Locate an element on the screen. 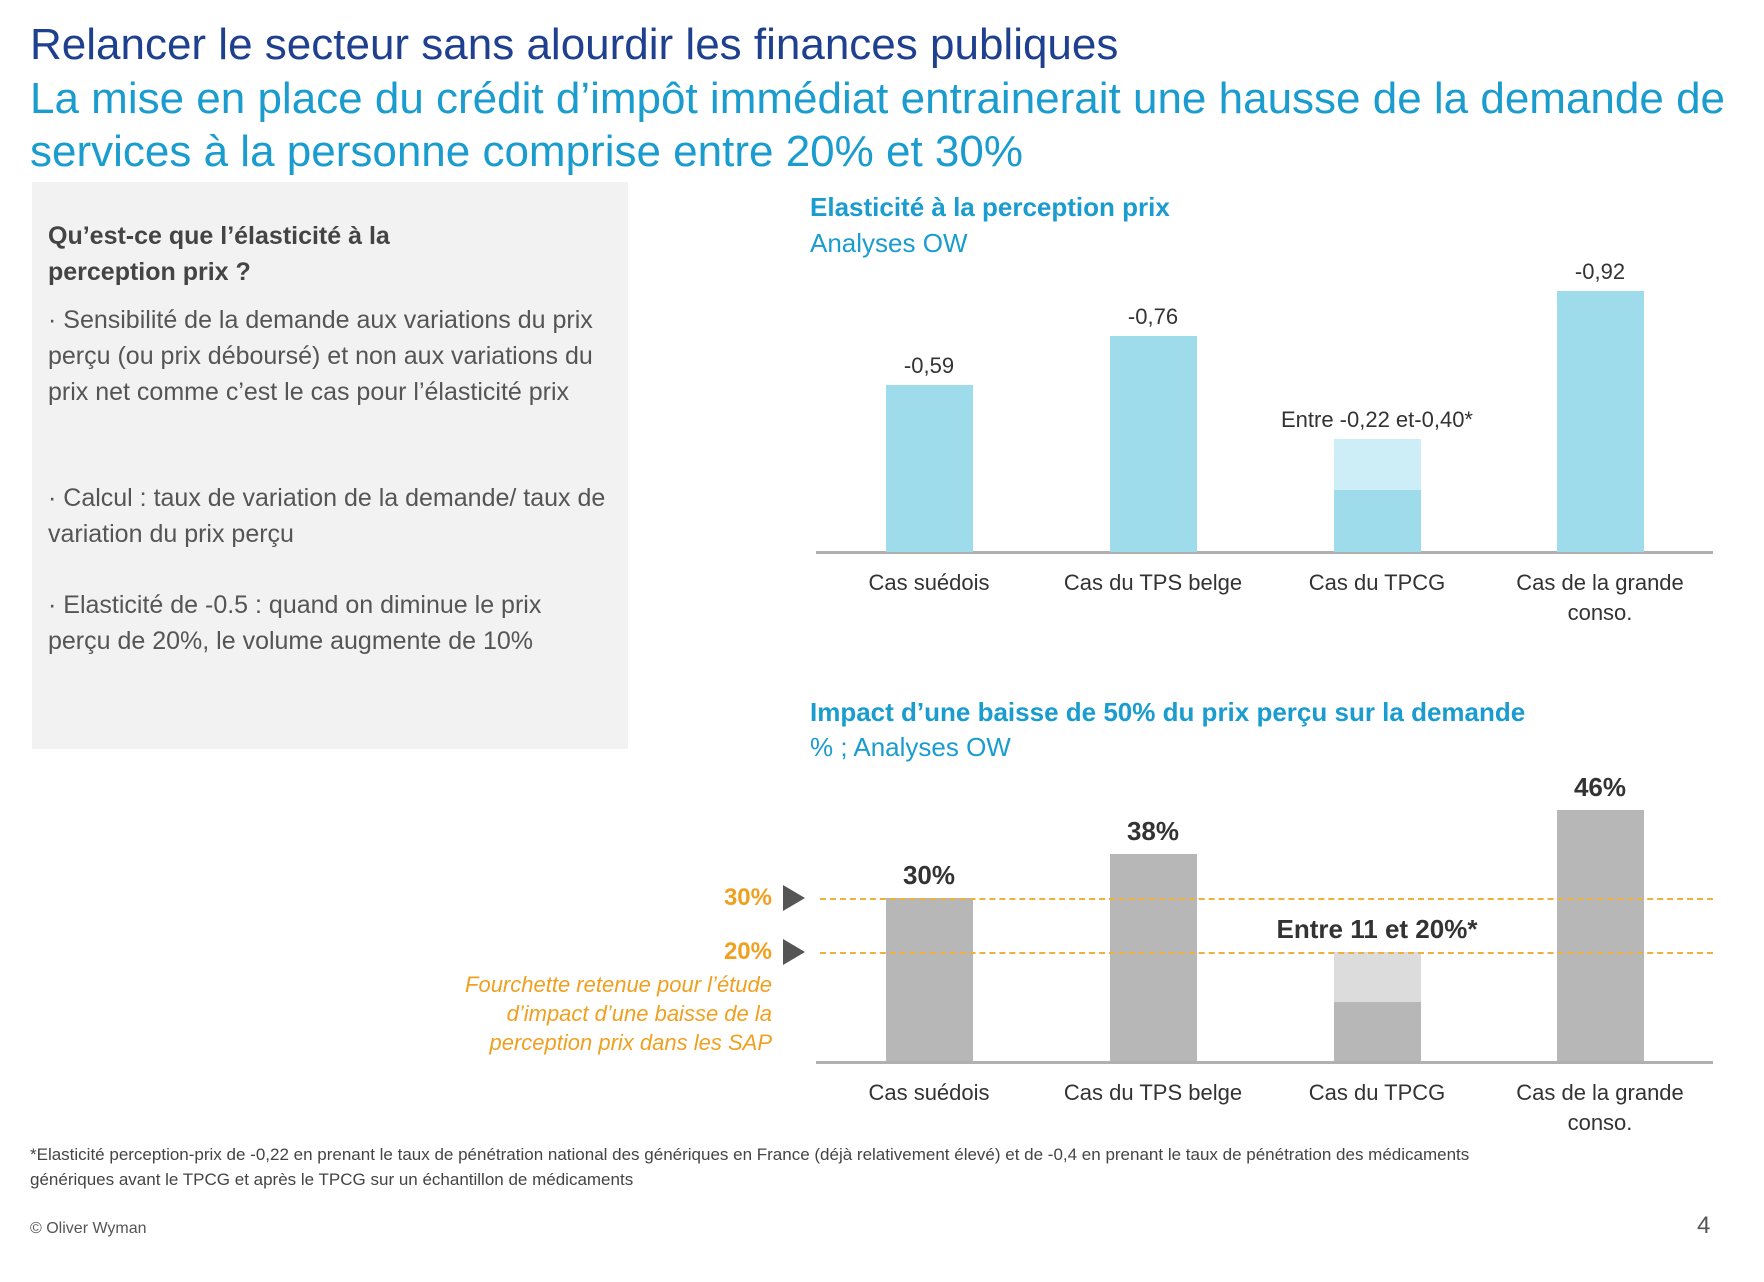 Image resolution: width=1764 pixels, height=1282 pixels. data-label: 38% is located at coordinates (1153, 830).